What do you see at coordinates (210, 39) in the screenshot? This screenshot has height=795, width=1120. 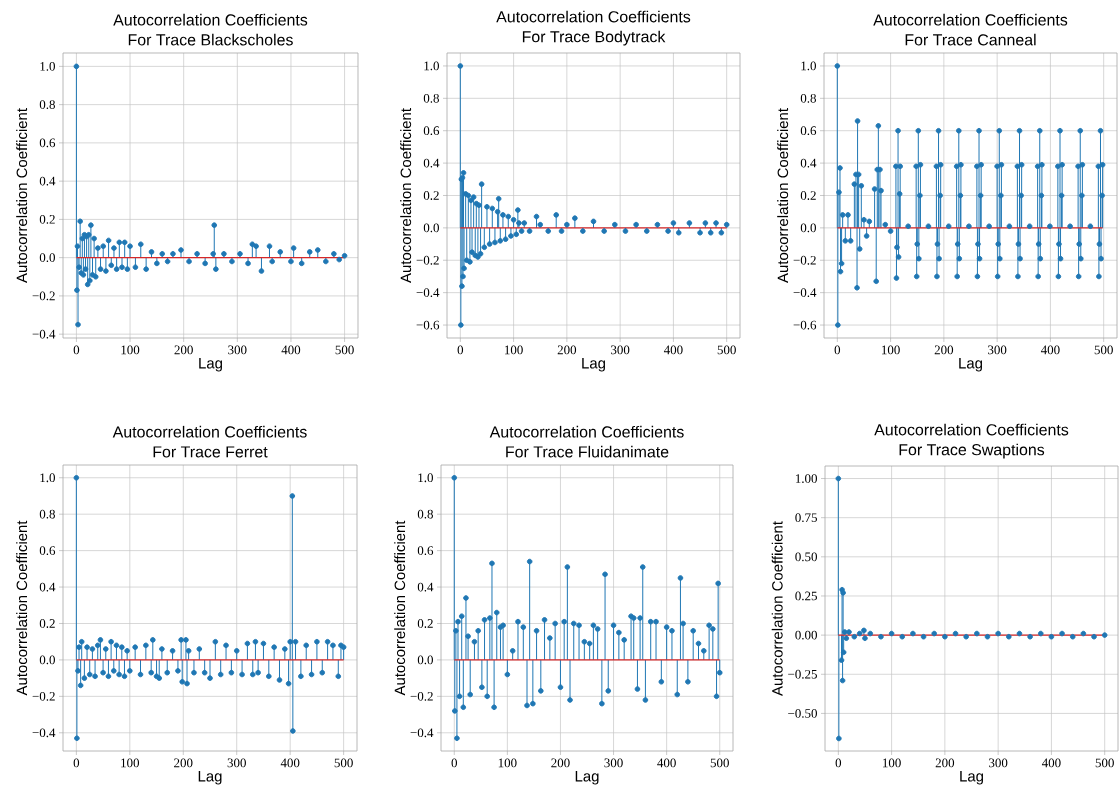 I see `chart-subtitle: For Trace Blackscholes` at bounding box center [210, 39].